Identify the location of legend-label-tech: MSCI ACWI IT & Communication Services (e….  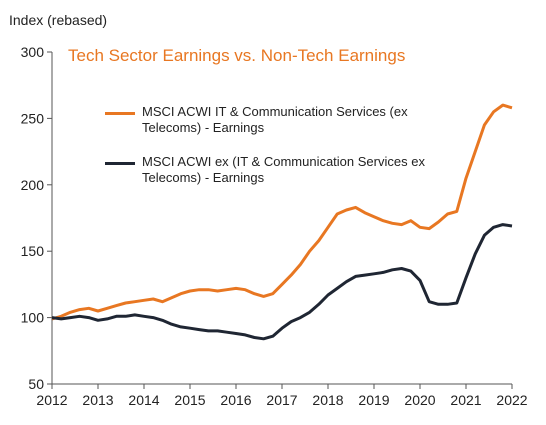
(275, 119).